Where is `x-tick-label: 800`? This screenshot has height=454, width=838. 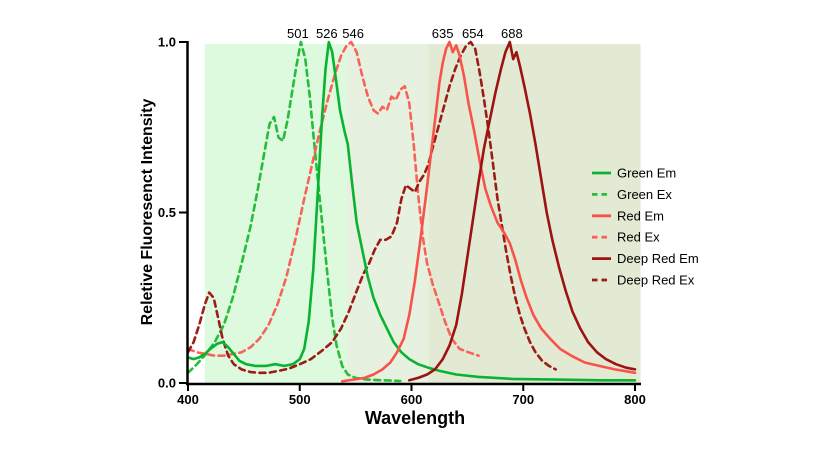 x-tick-label: 800 is located at coordinates (635, 399).